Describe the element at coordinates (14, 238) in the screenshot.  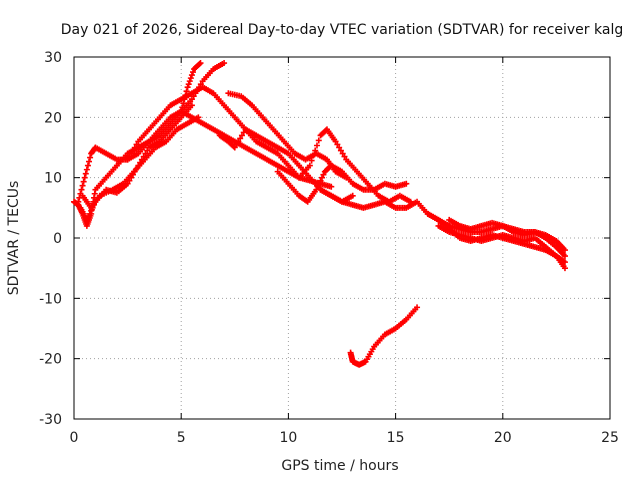
I see `y-axis-label: SDTVAR / TECUs` at that location.